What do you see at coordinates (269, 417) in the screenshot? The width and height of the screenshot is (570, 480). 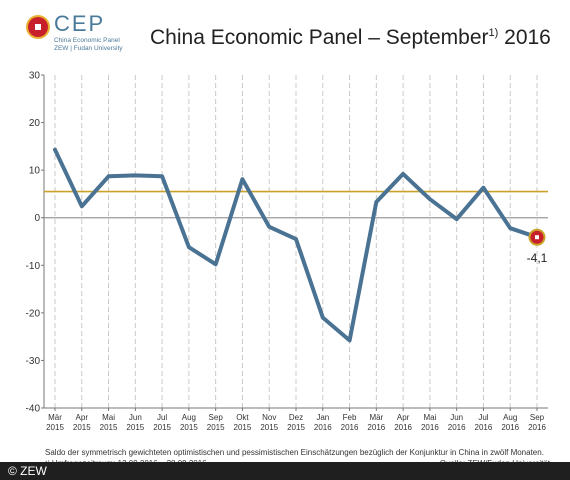 I see `x-tick-month: Nov` at bounding box center [269, 417].